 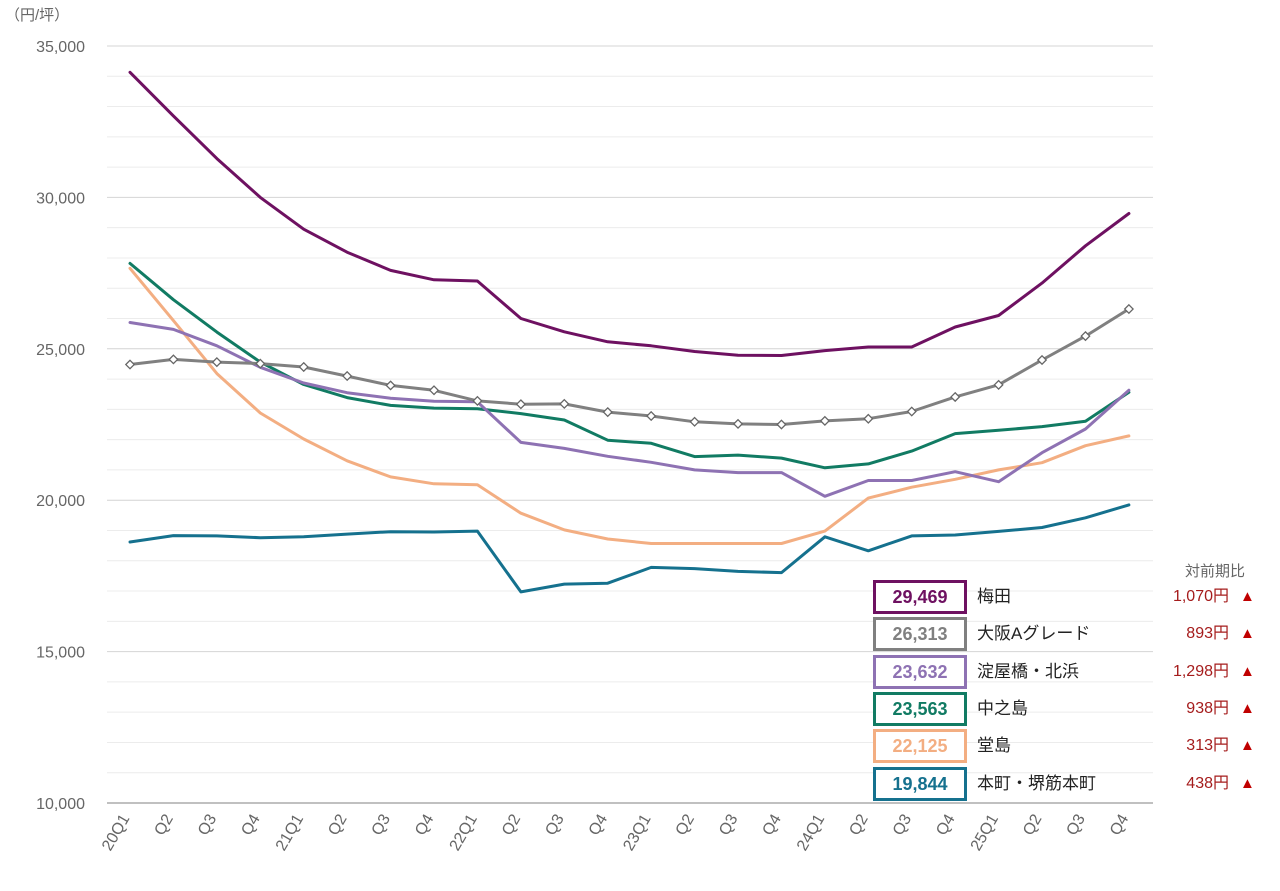 I want to click on series-markers, so click(x=629, y=366).